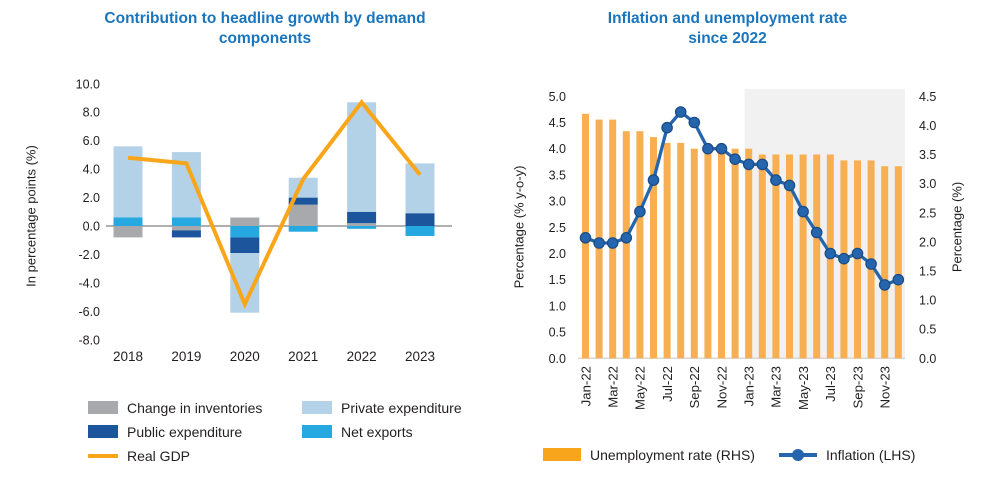  Describe the element at coordinates (303, 356) in the screenshot. I see `left-x-category-label: 2021` at that location.